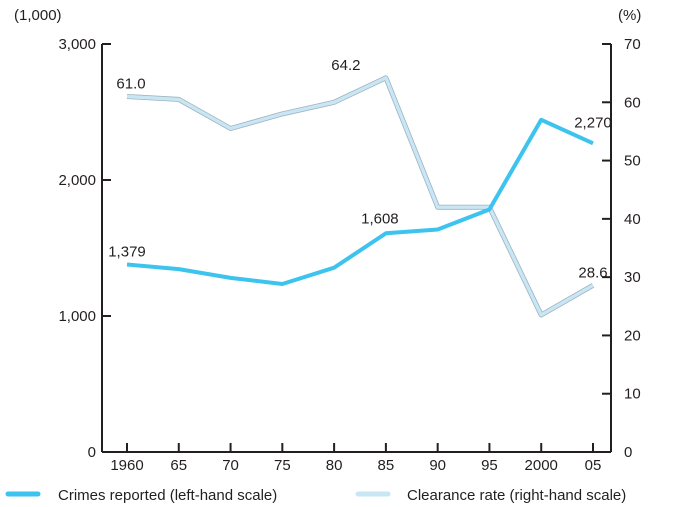  Describe the element at coordinates (380, 218) in the screenshot. I see `crimes-reported-data-label: 1,608` at that location.